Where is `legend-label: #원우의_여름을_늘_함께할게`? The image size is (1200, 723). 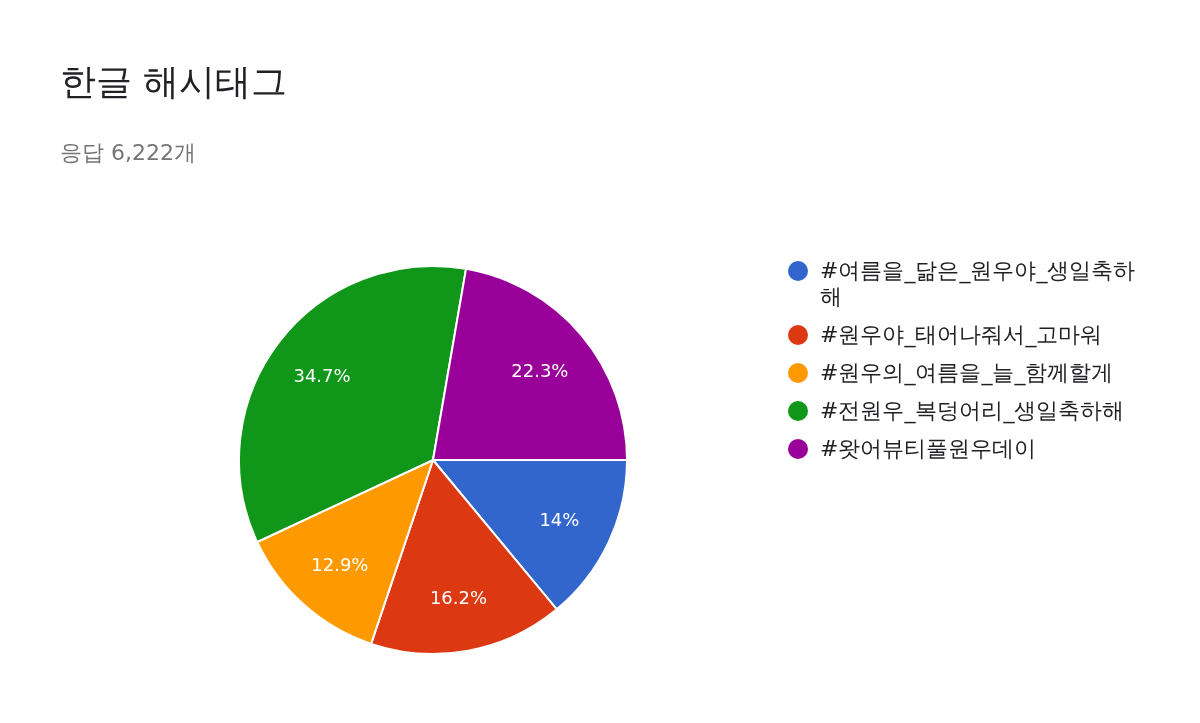
legend-label: #원우의_여름을_늘_함께할게 is located at coordinates (967, 372).